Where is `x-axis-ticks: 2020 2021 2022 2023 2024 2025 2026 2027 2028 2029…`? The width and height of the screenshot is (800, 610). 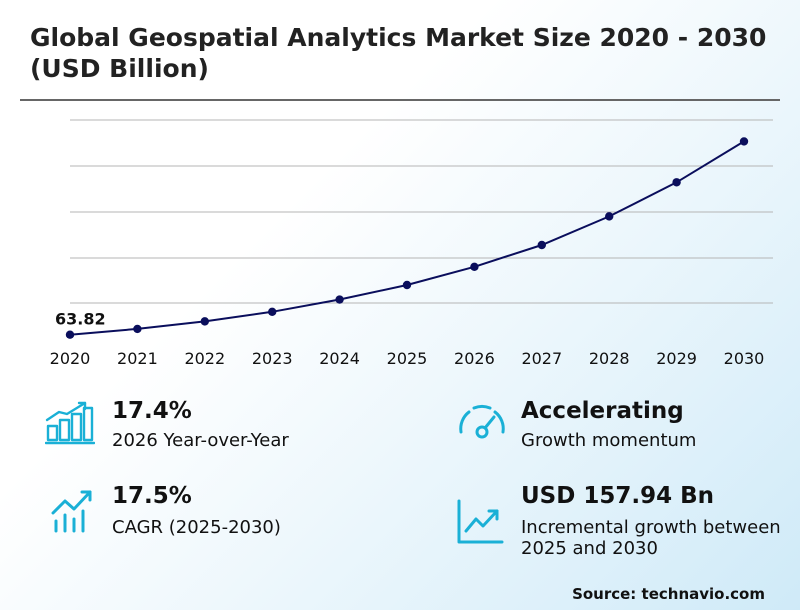
x-axis-ticks: 2020 2021 2022 2023 2024 2025 2026 2027 2028 2029… is located at coordinates (407, 358).